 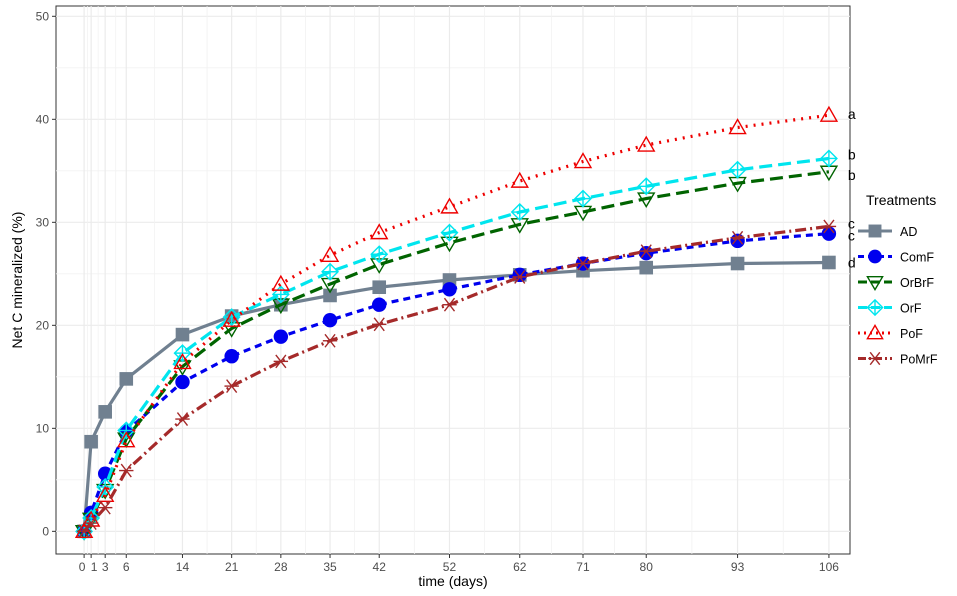 I want to click on x-tick-label: 14, so click(x=183, y=567).